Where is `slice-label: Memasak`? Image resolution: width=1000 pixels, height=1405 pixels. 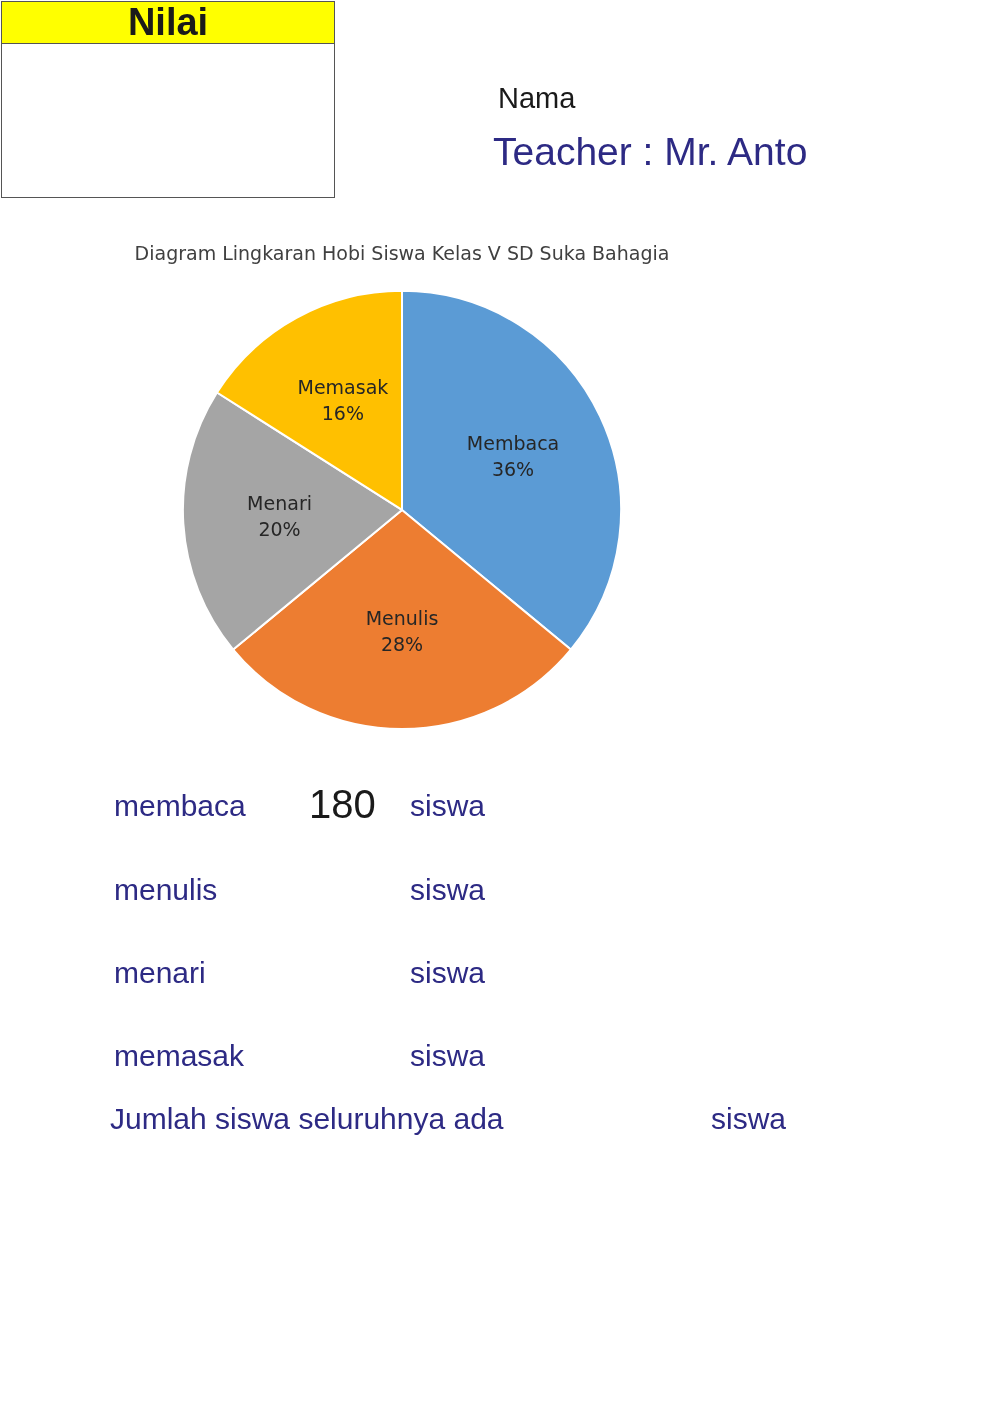
slice-label: Memasak is located at coordinates (343, 387).